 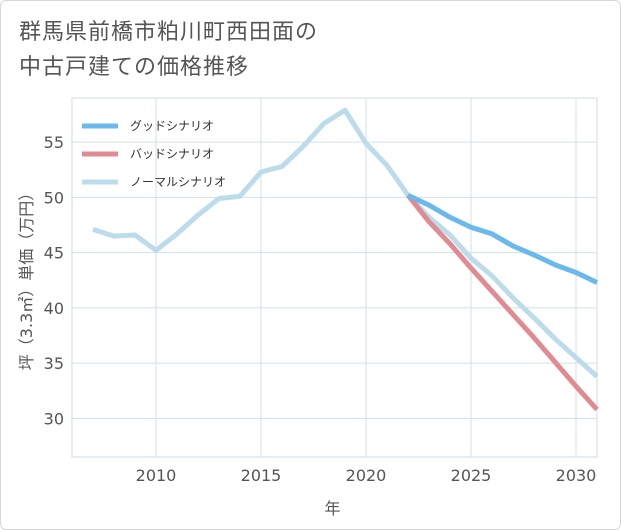 I want to click on legend-label-1: グッドシナリオ, so click(x=172, y=126).